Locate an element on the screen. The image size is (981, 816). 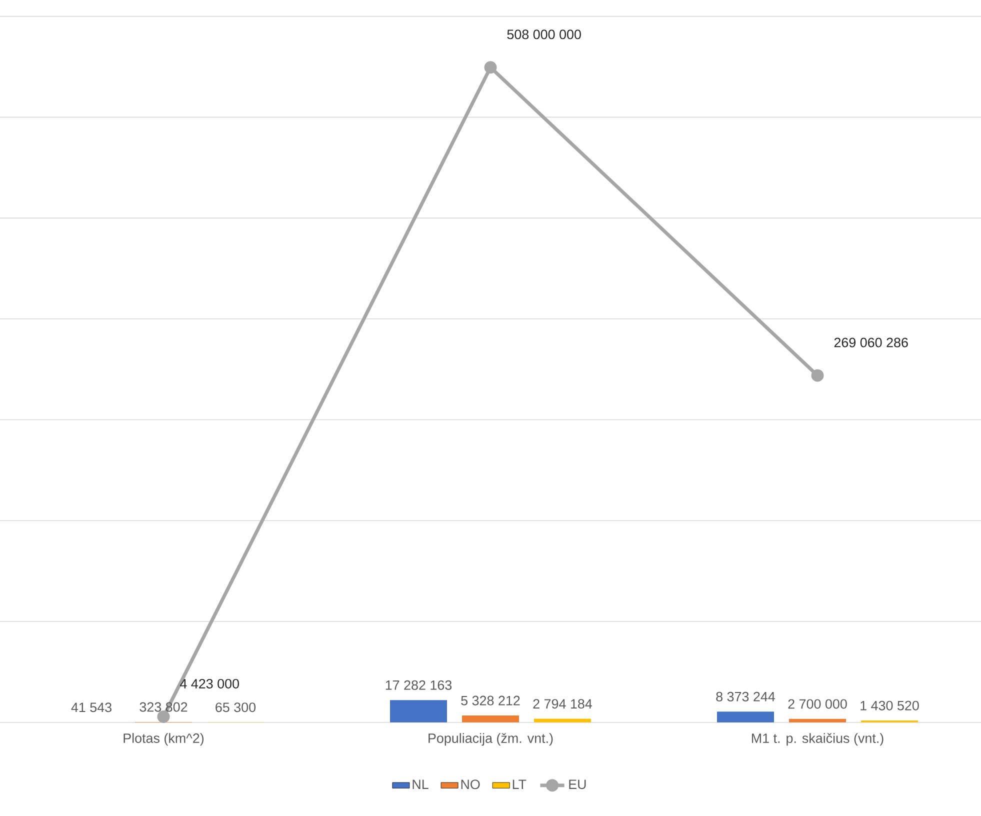
data-label: 41 543 is located at coordinates (91, 707).